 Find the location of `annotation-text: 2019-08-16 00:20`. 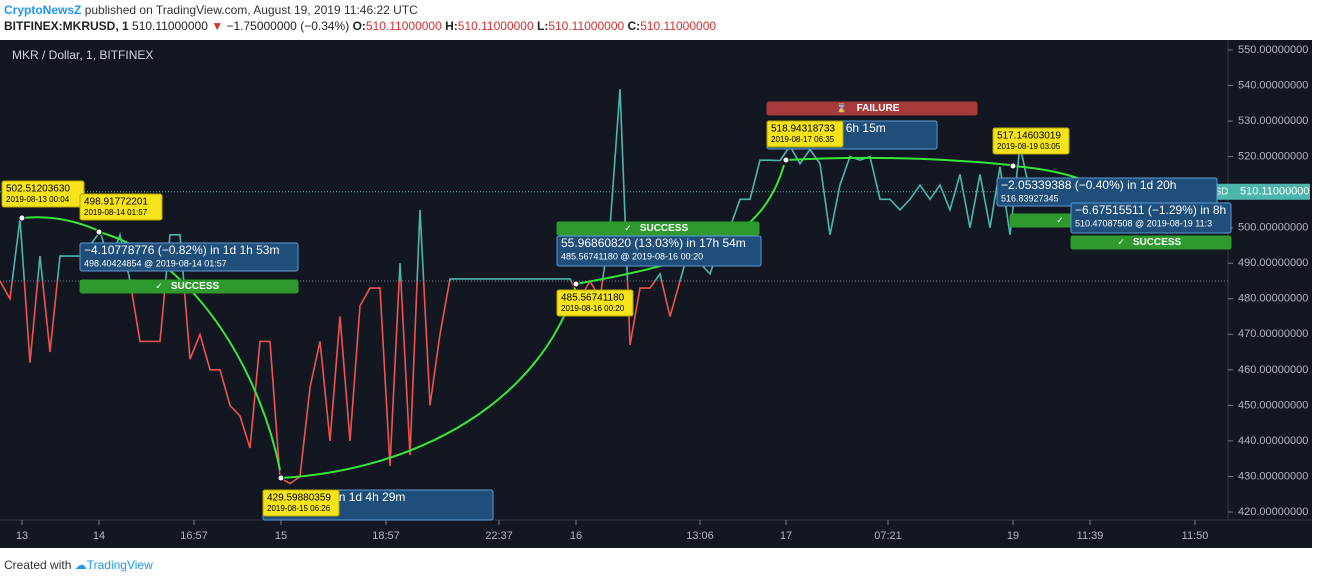

annotation-text: 2019-08-16 00:20 is located at coordinates (593, 308).